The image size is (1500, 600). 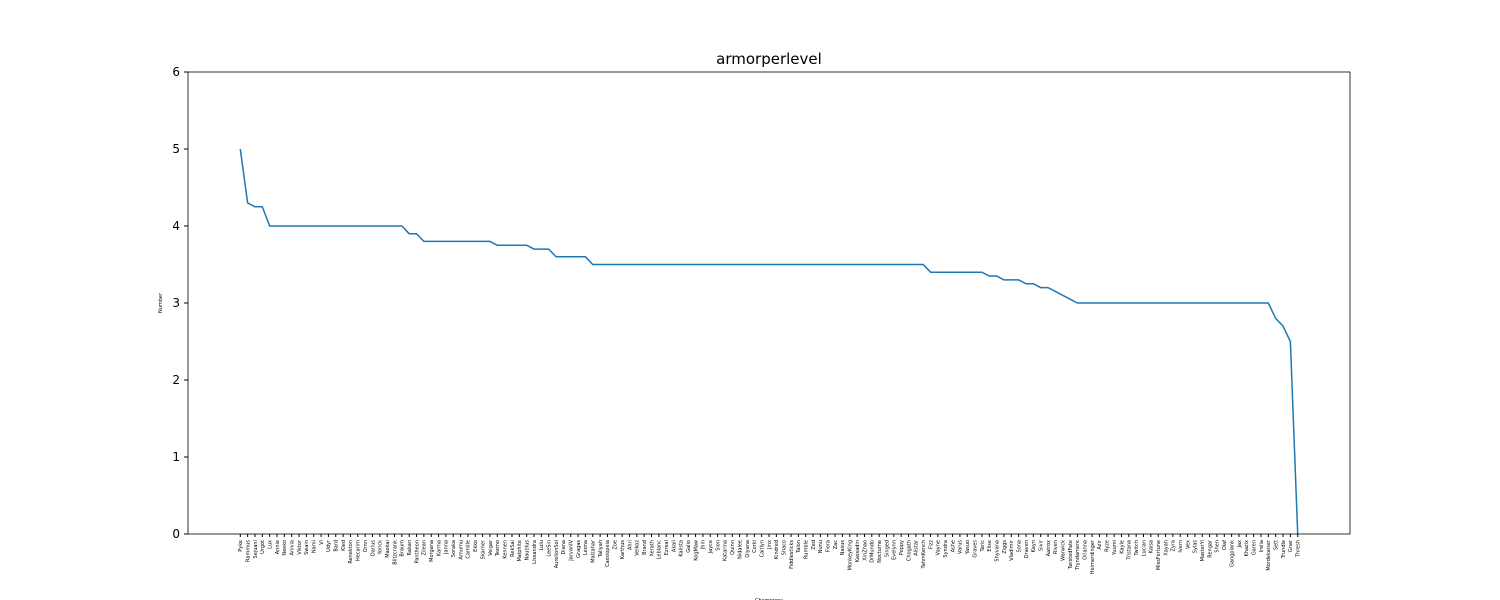 What do you see at coordinates (1181, 546) in the screenshot?
I see `x-tick-label: Ivern` at bounding box center [1181, 546].